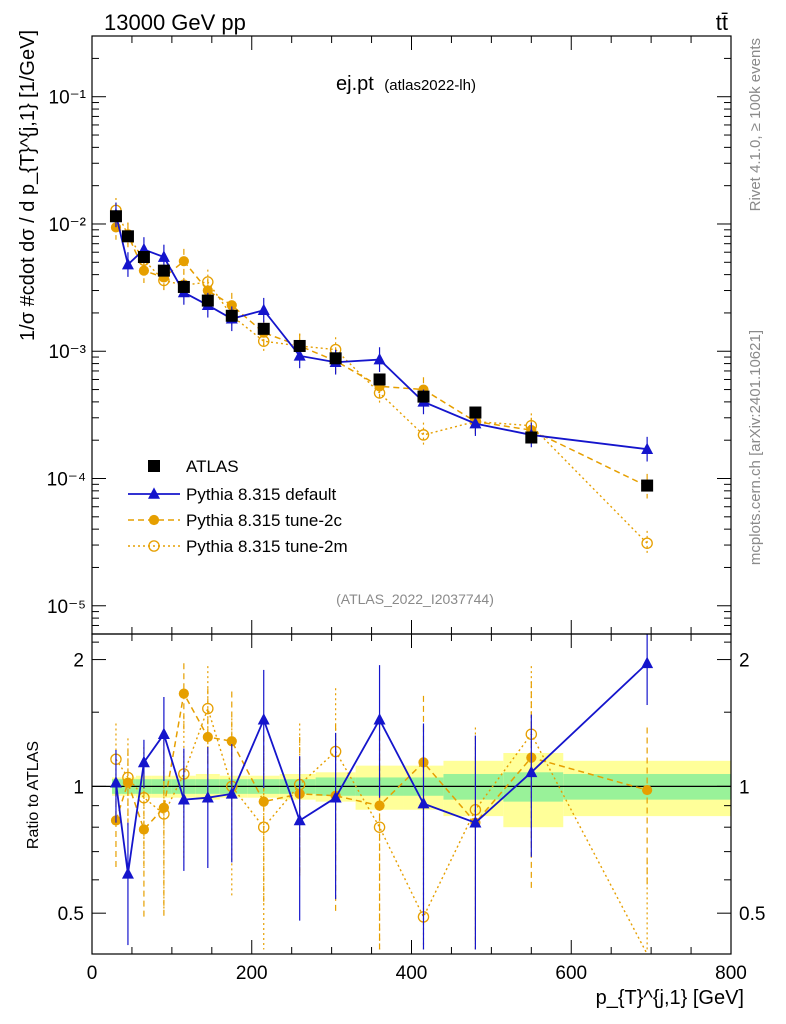 The width and height of the screenshot is (786, 1024). What do you see at coordinates (670, 998) in the screenshot?
I see `x-axis-label: p_{T}^{j,1} [GeV]` at bounding box center [670, 998].